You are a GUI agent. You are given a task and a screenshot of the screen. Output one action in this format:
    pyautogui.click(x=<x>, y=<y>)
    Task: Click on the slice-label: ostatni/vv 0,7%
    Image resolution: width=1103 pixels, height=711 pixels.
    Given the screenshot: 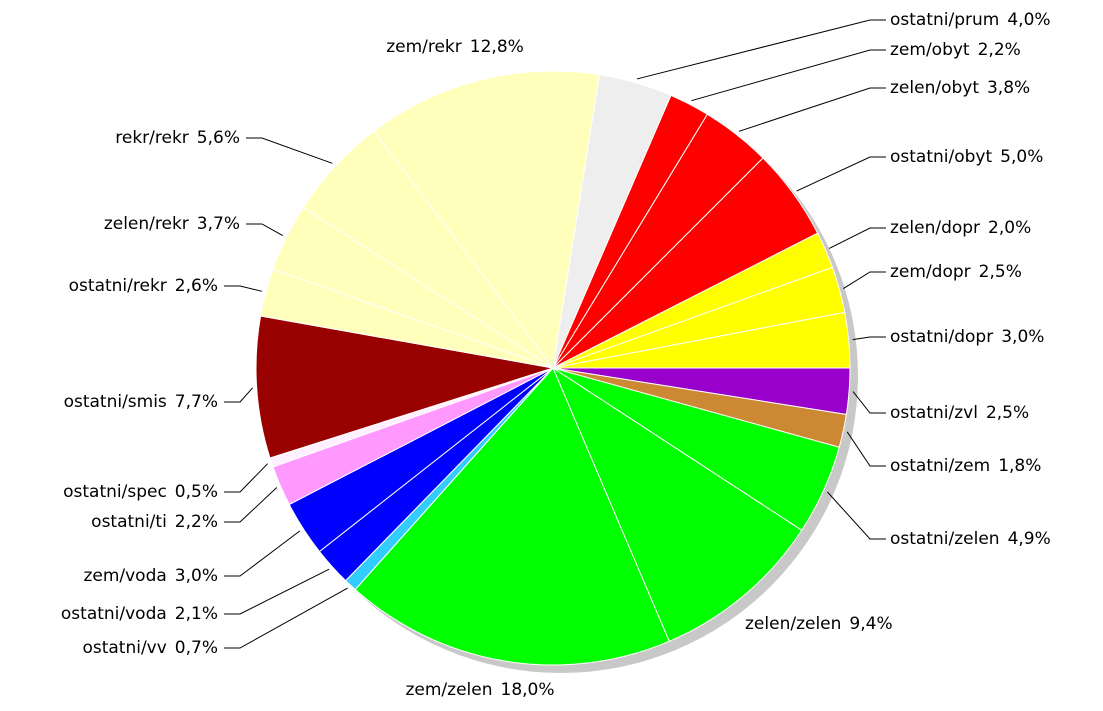 What is the action you would take?
    pyautogui.click(x=150, y=648)
    